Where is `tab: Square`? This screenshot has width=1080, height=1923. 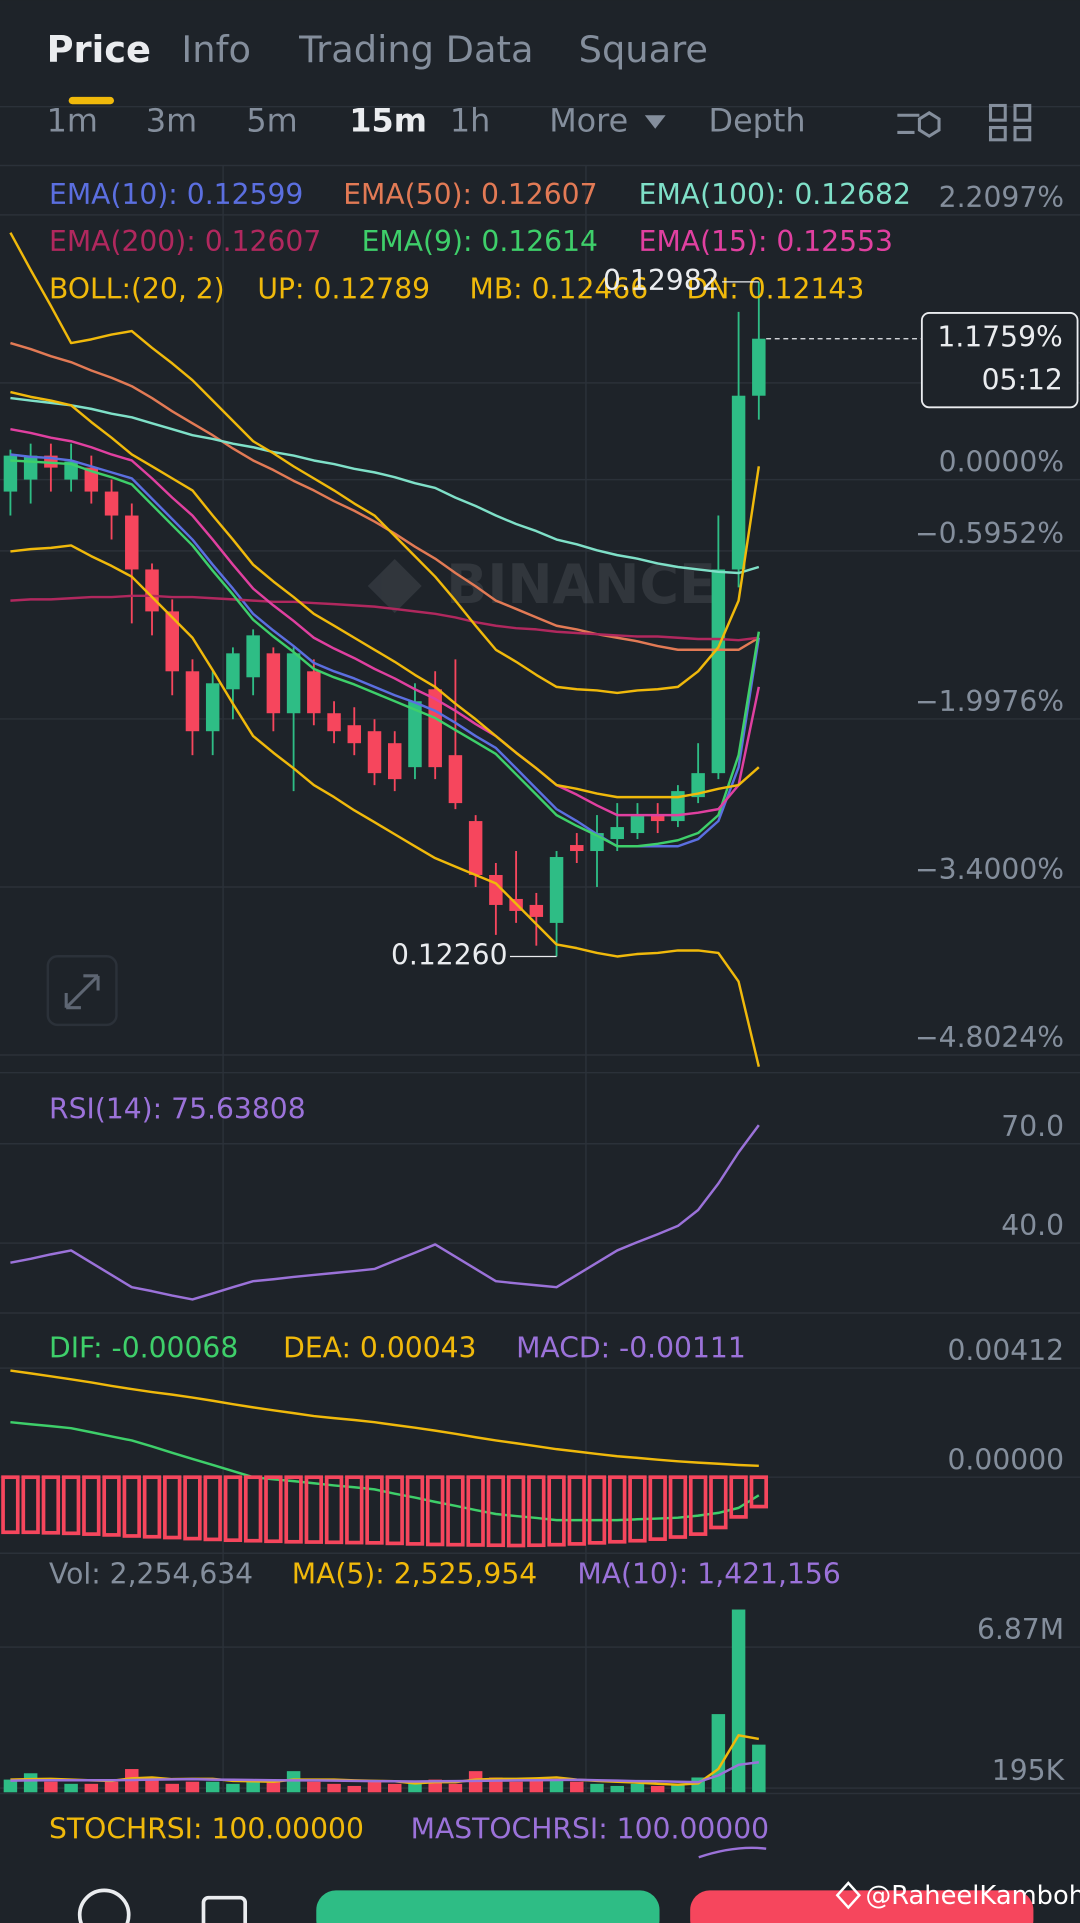 tab: Square is located at coordinates (643, 49).